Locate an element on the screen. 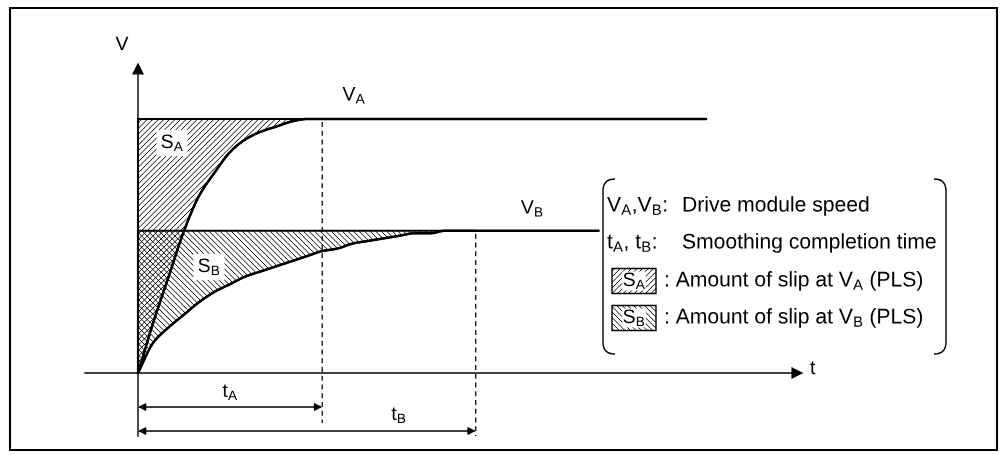 The image size is (1007, 455). series-label: V$_{A}$ is located at coordinates (353, 95).